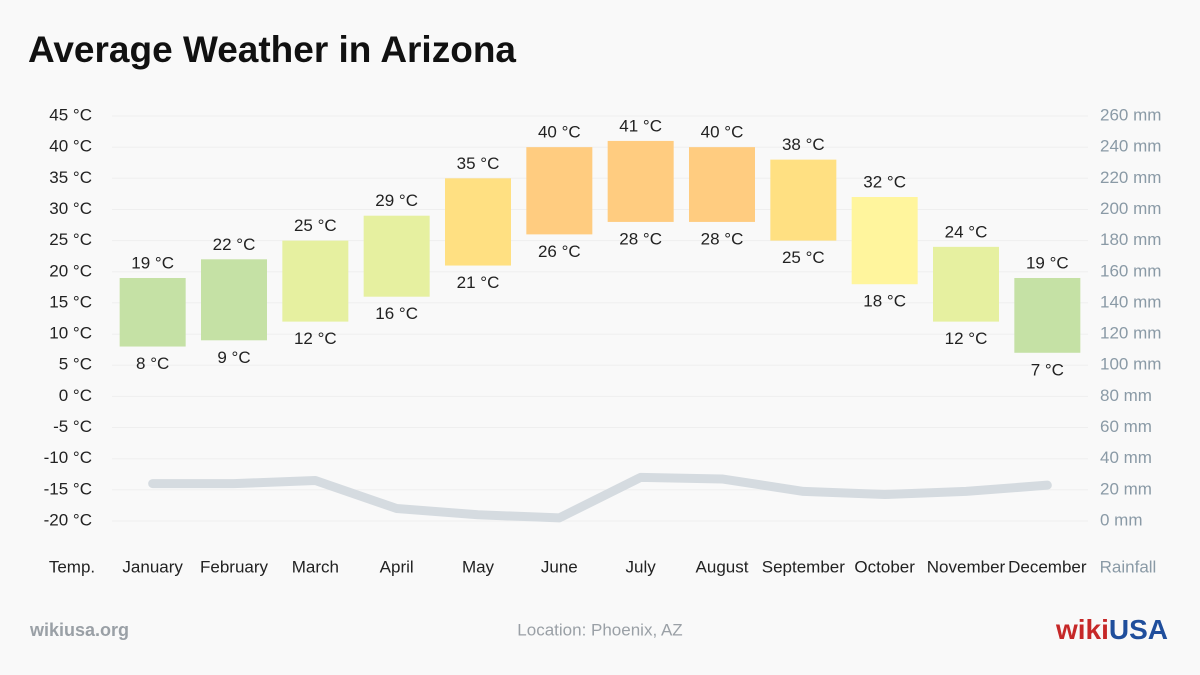 This screenshot has width=1200, height=675. Describe the element at coordinates (1130, 270) in the screenshot. I see `y2-tick-label: 160 mm` at that location.